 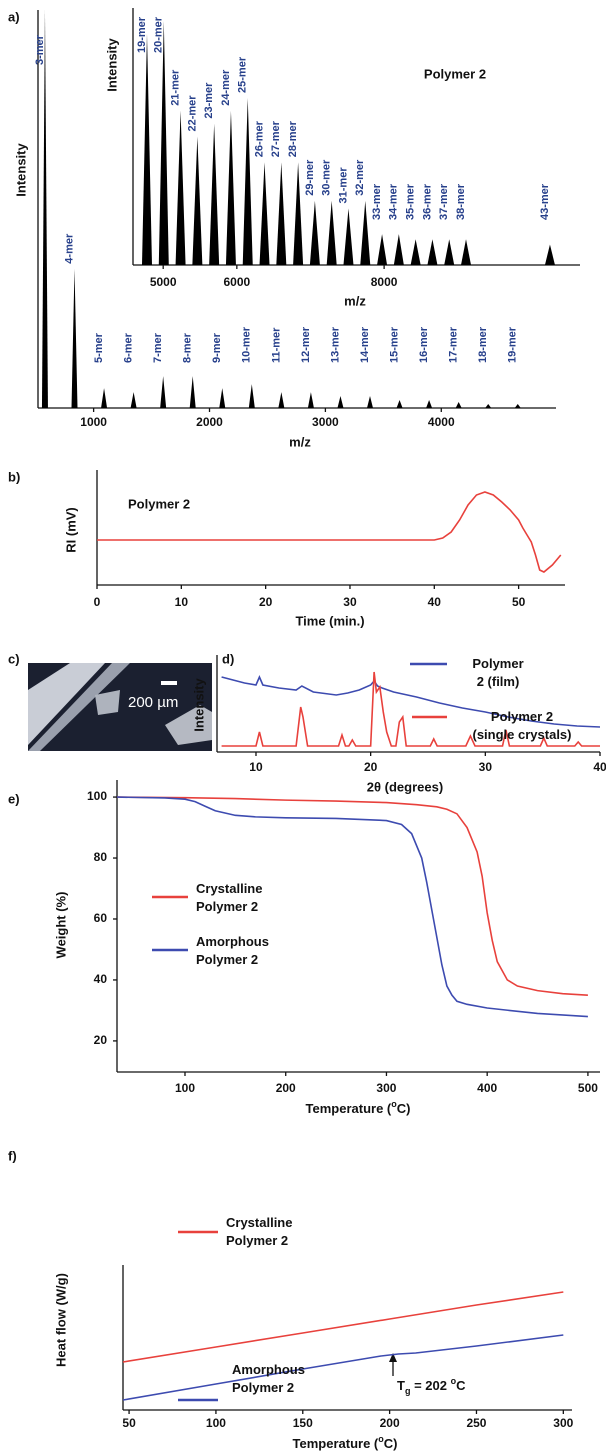 What do you see at coordinates (14, 476) in the screenshot?
I see `panel-label: b)` at bounding box center [14, 476].